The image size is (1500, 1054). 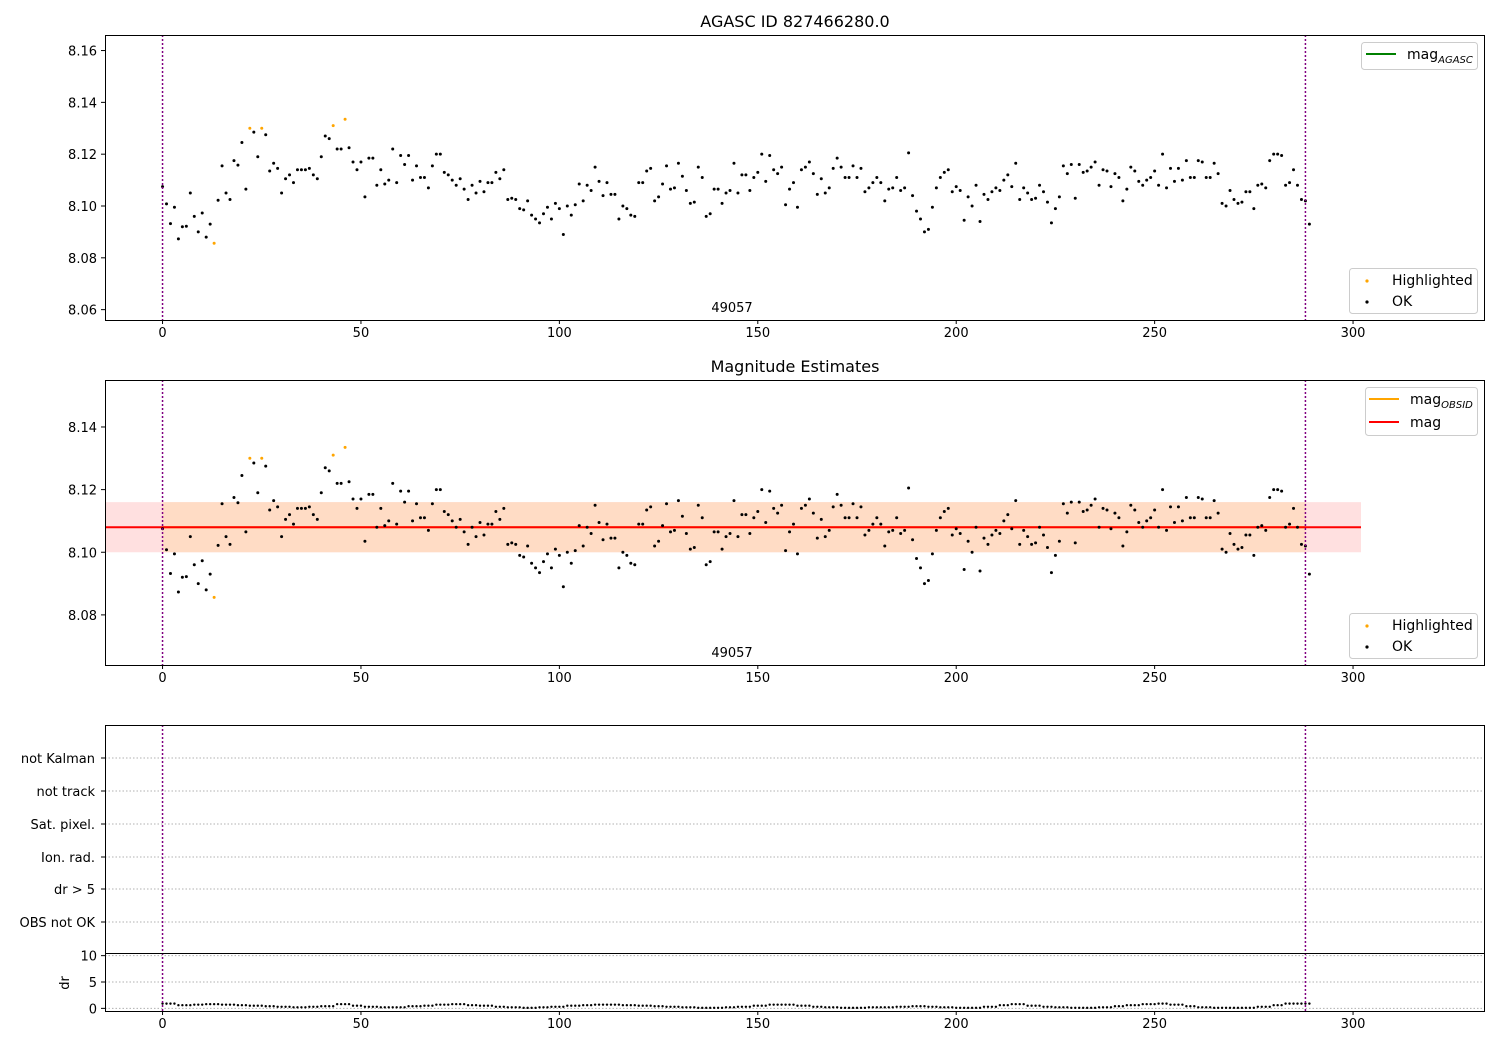 I want to click on panel1-xtick-label: 250, so click(x=1154, y=333).